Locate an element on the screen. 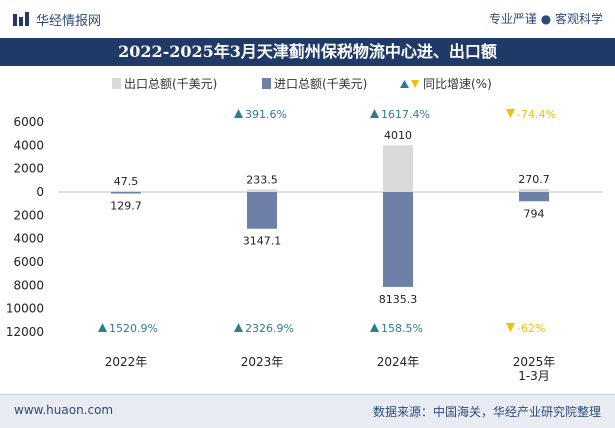 The image size is (615, 428). top-bar: 华经情报网 专业严谨 ● 客观科学 is located at coordinates (307, 19).